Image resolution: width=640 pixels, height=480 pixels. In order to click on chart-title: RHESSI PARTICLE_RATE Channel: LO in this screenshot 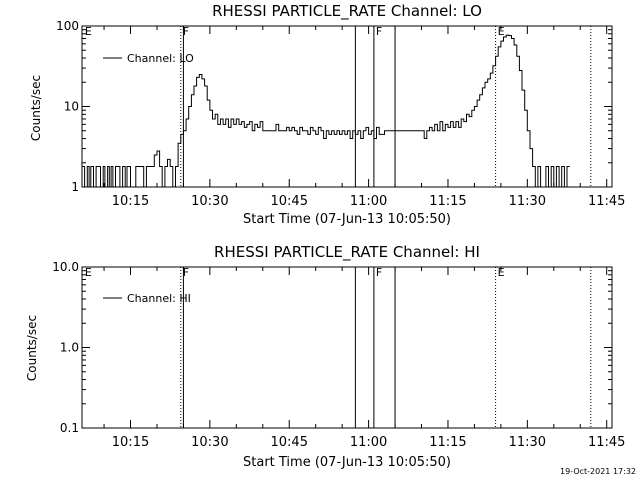, I will do `click(347, 11)`.